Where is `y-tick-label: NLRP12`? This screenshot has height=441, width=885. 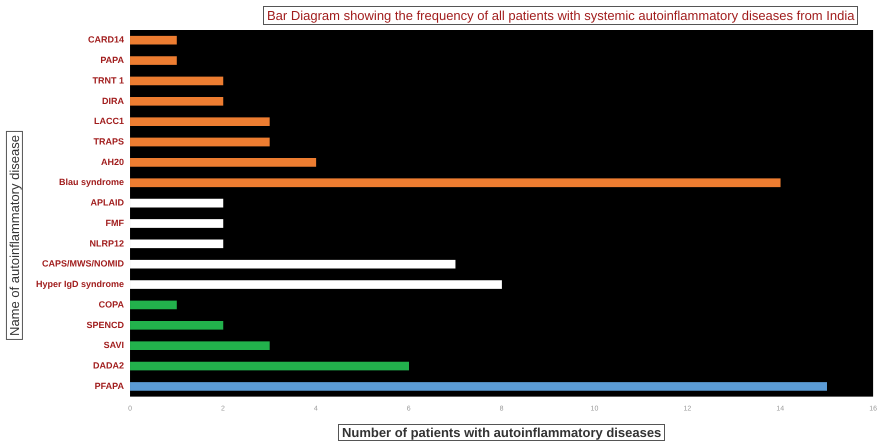
y-tick-label: NLRP12 is located at coordinates (107, 243).